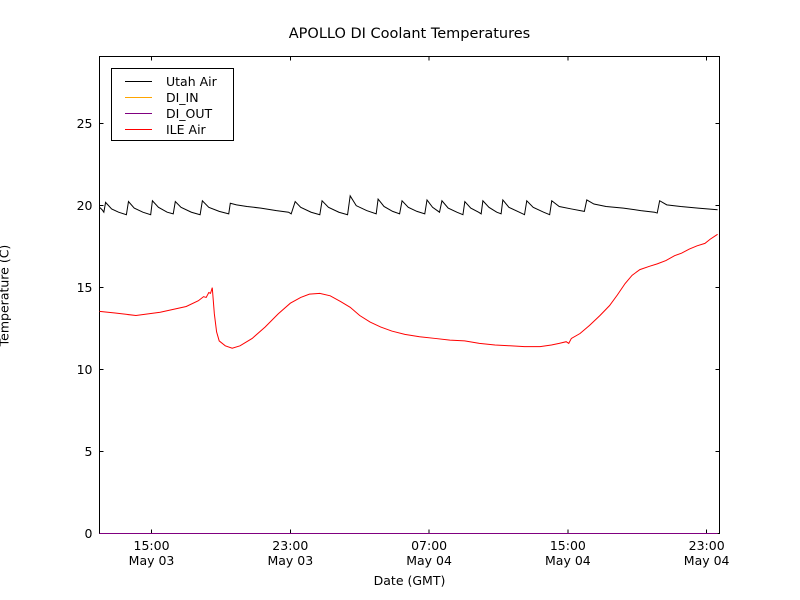  I want to click on series-line-ile-air, so click(408, 291).